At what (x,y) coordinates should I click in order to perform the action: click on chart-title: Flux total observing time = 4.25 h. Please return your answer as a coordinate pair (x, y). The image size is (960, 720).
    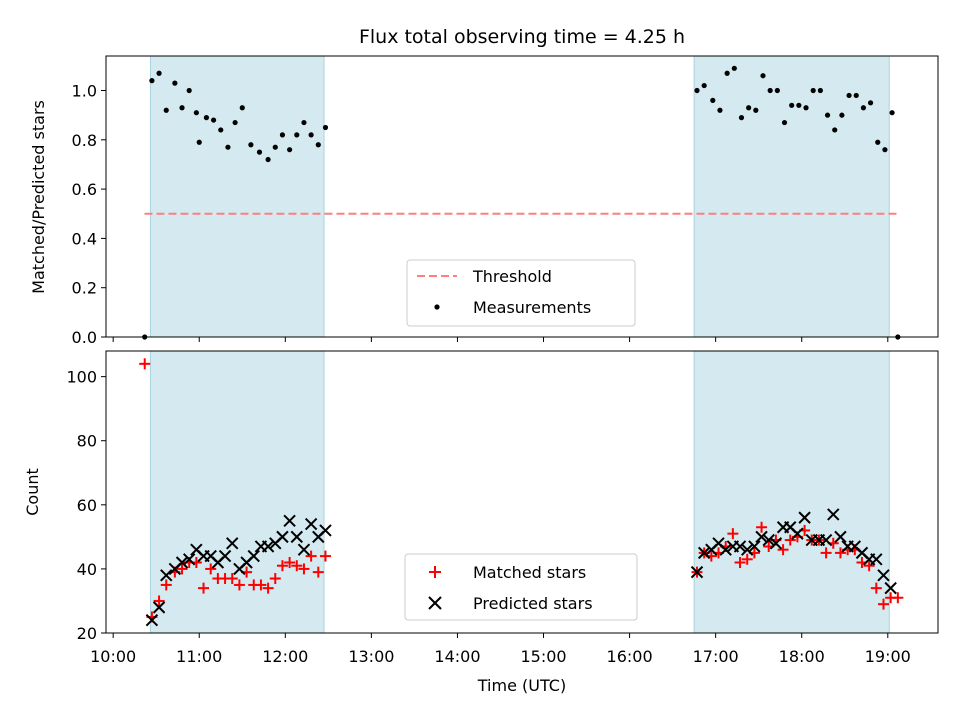
    Looking at the image, I should click on (522, 37).